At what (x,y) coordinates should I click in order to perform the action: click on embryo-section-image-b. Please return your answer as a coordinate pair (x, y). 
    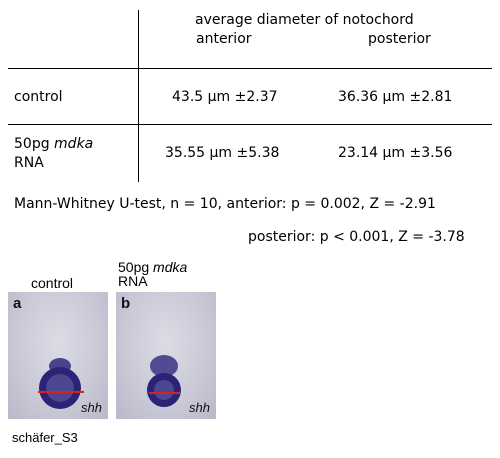
    Looking at the image, I should click on (164, 381).